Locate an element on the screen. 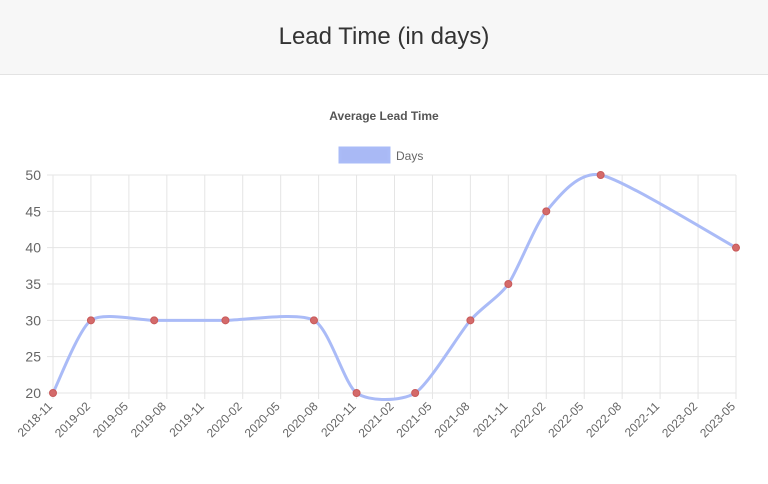 Image resolution: width=768 pixels, height=484 pixels. x-tick-label: 2020-05 is located at coordinates (262, 419).